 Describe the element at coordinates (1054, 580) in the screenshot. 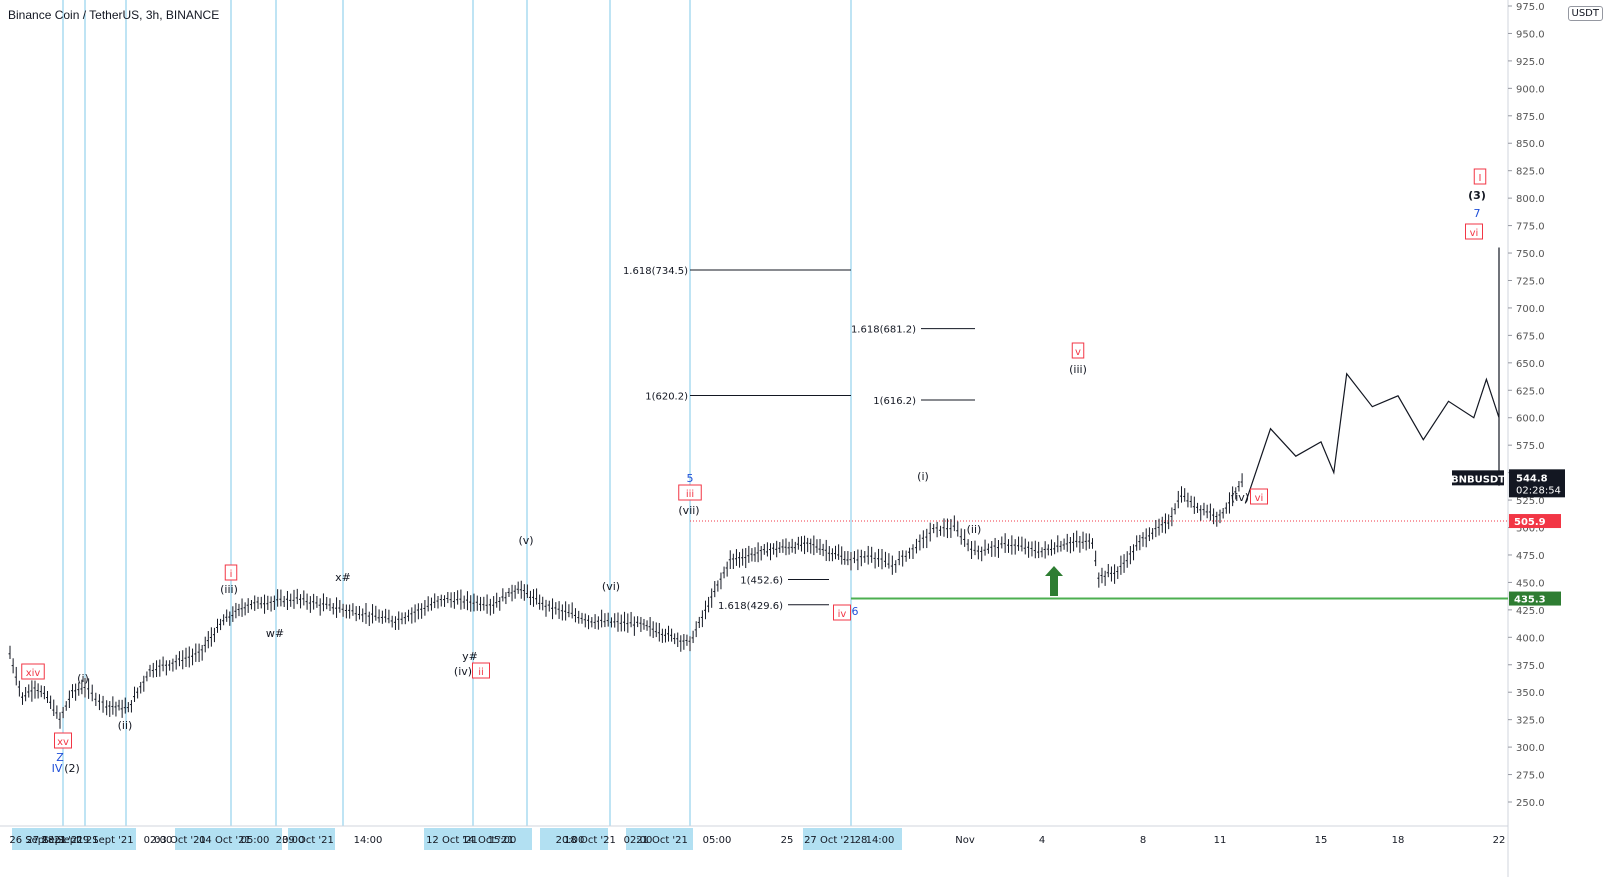

I see `up-arrow-icon` at that location.